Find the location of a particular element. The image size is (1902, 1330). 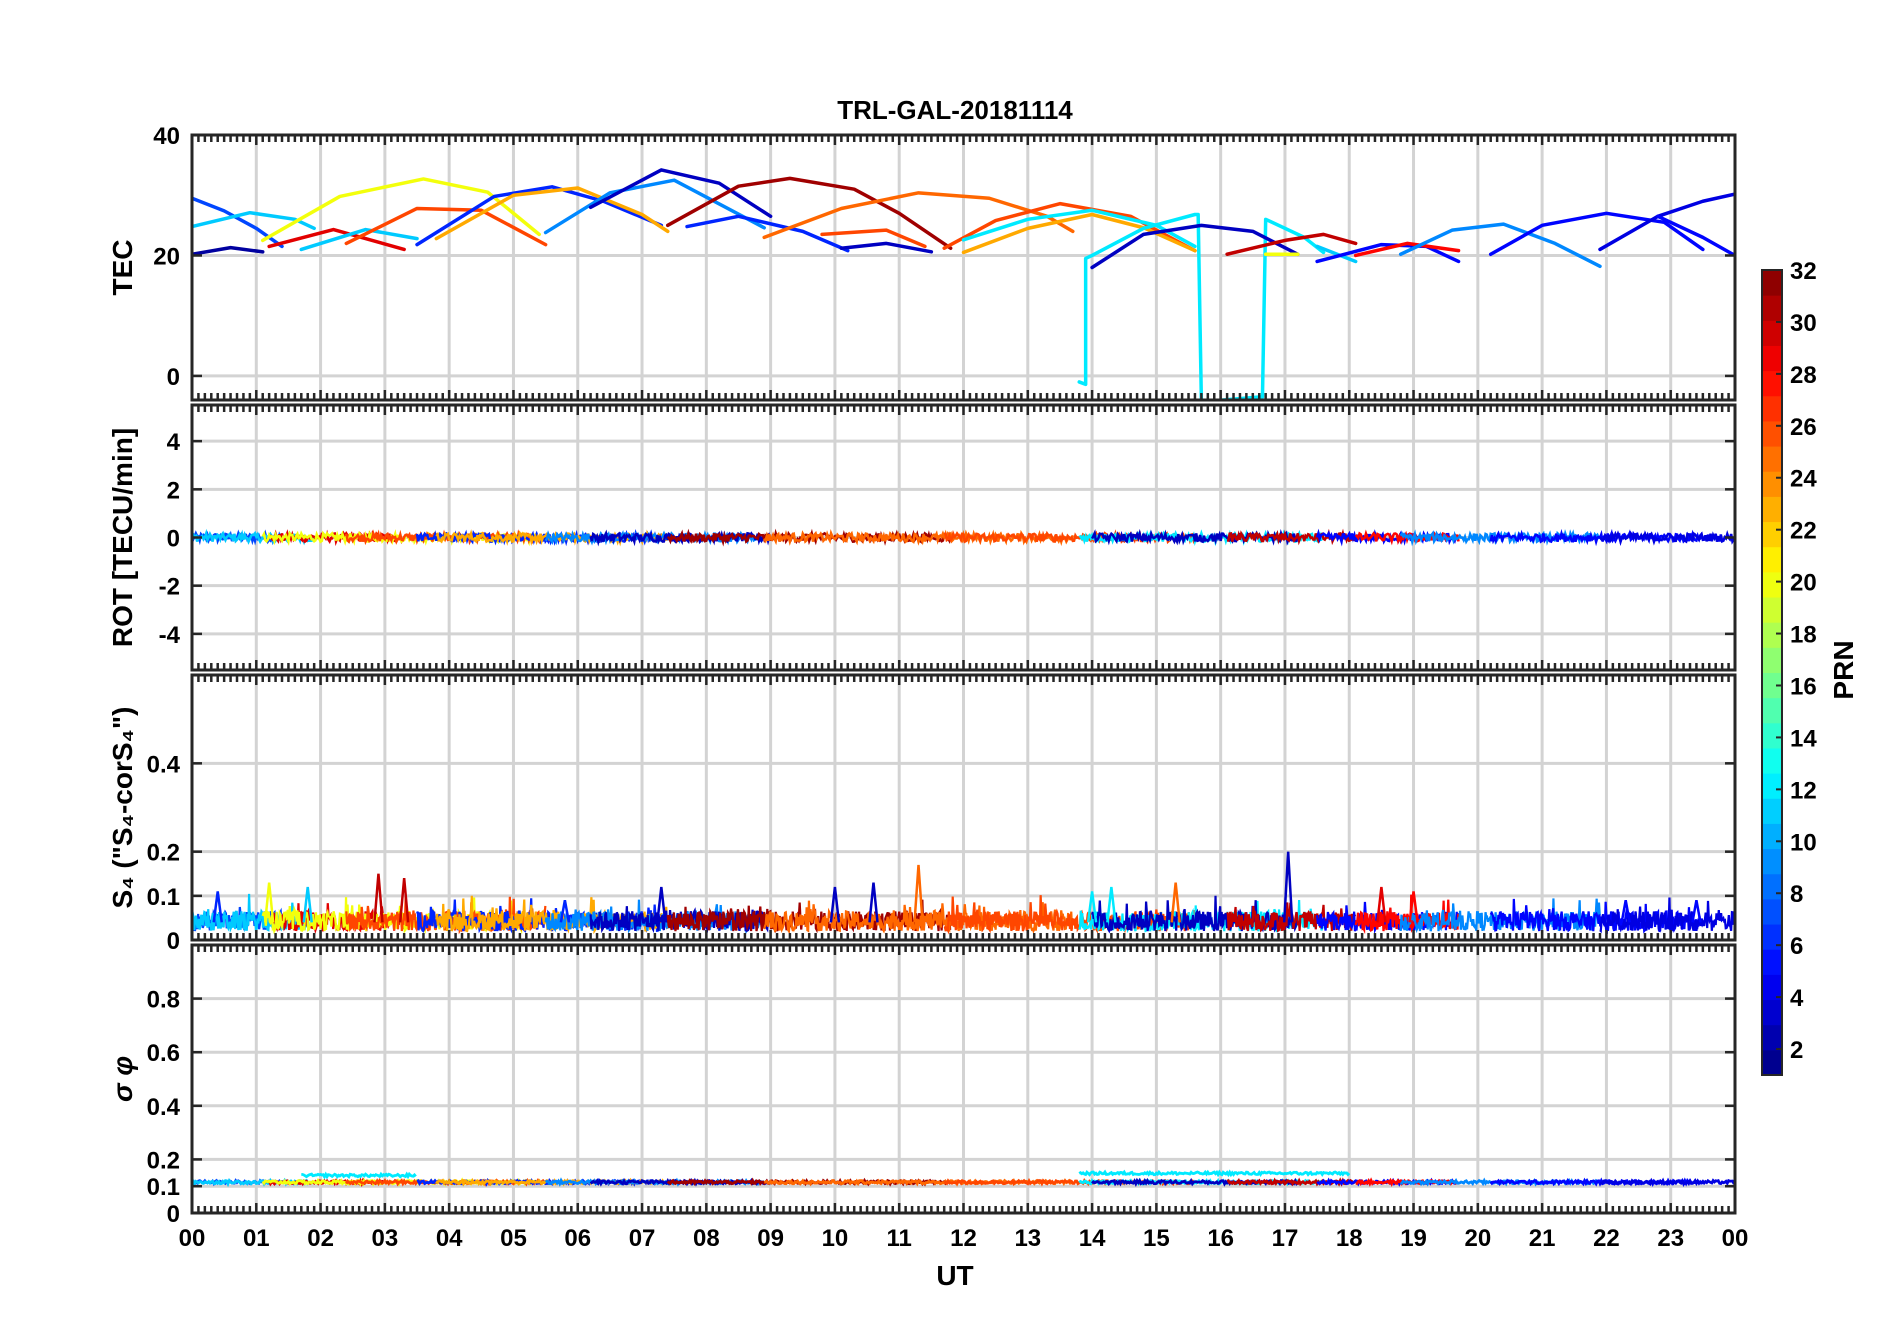

y-axis-label-rot: ROT [TECU/min] is located at coordinates (122, 537).